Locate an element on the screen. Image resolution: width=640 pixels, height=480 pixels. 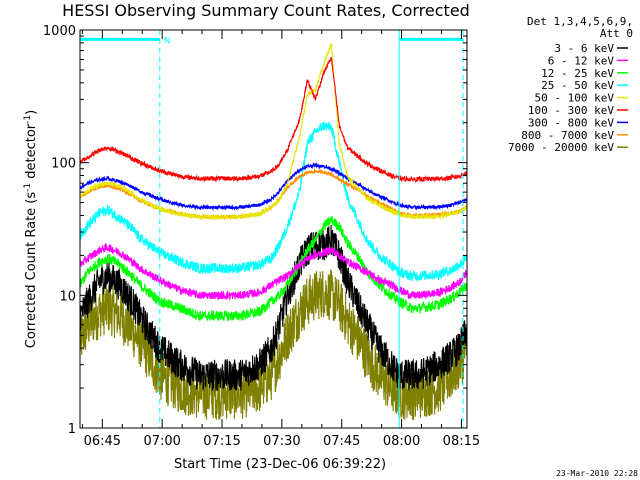
x-tick-label: 07:15 is located at coordinates (221, 441).